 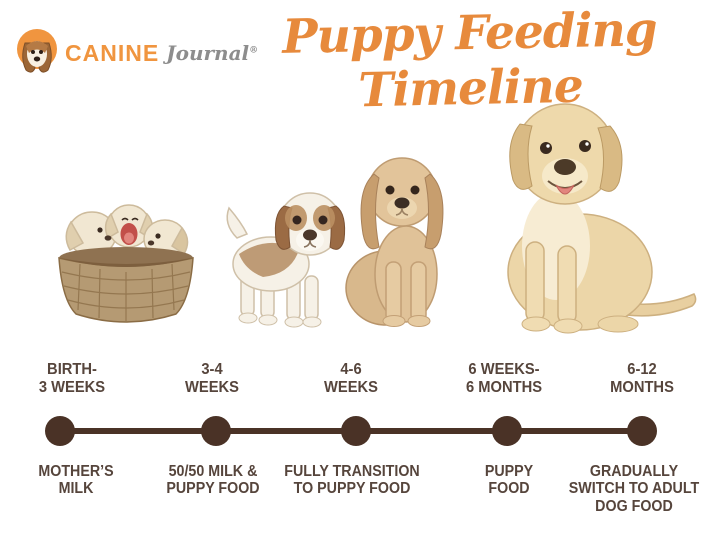 I want to click on stage-food-label-1: MOTHER’S MILK, so click(x=76, y=480).